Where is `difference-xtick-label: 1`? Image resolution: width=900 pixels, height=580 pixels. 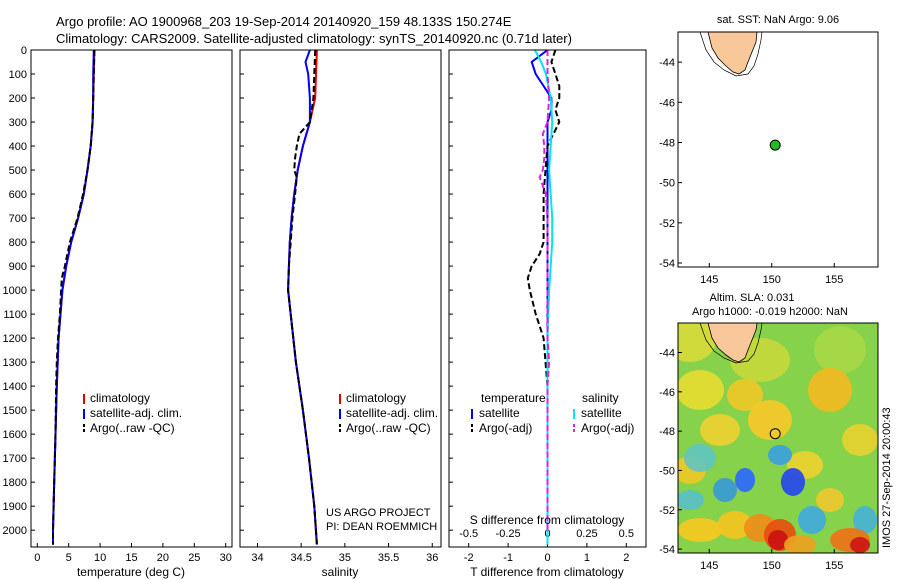 difference-xtick-label: 1 is located at coordinates (587, 558).